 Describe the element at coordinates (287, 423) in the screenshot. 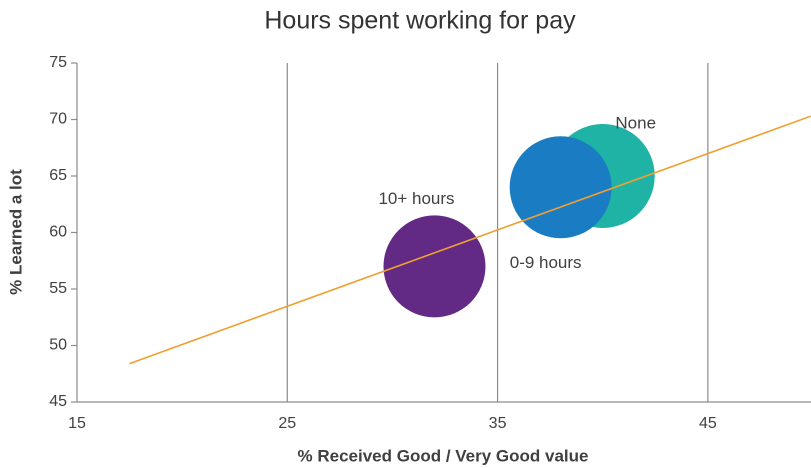

I see `x-tick-label: 25` at that location.